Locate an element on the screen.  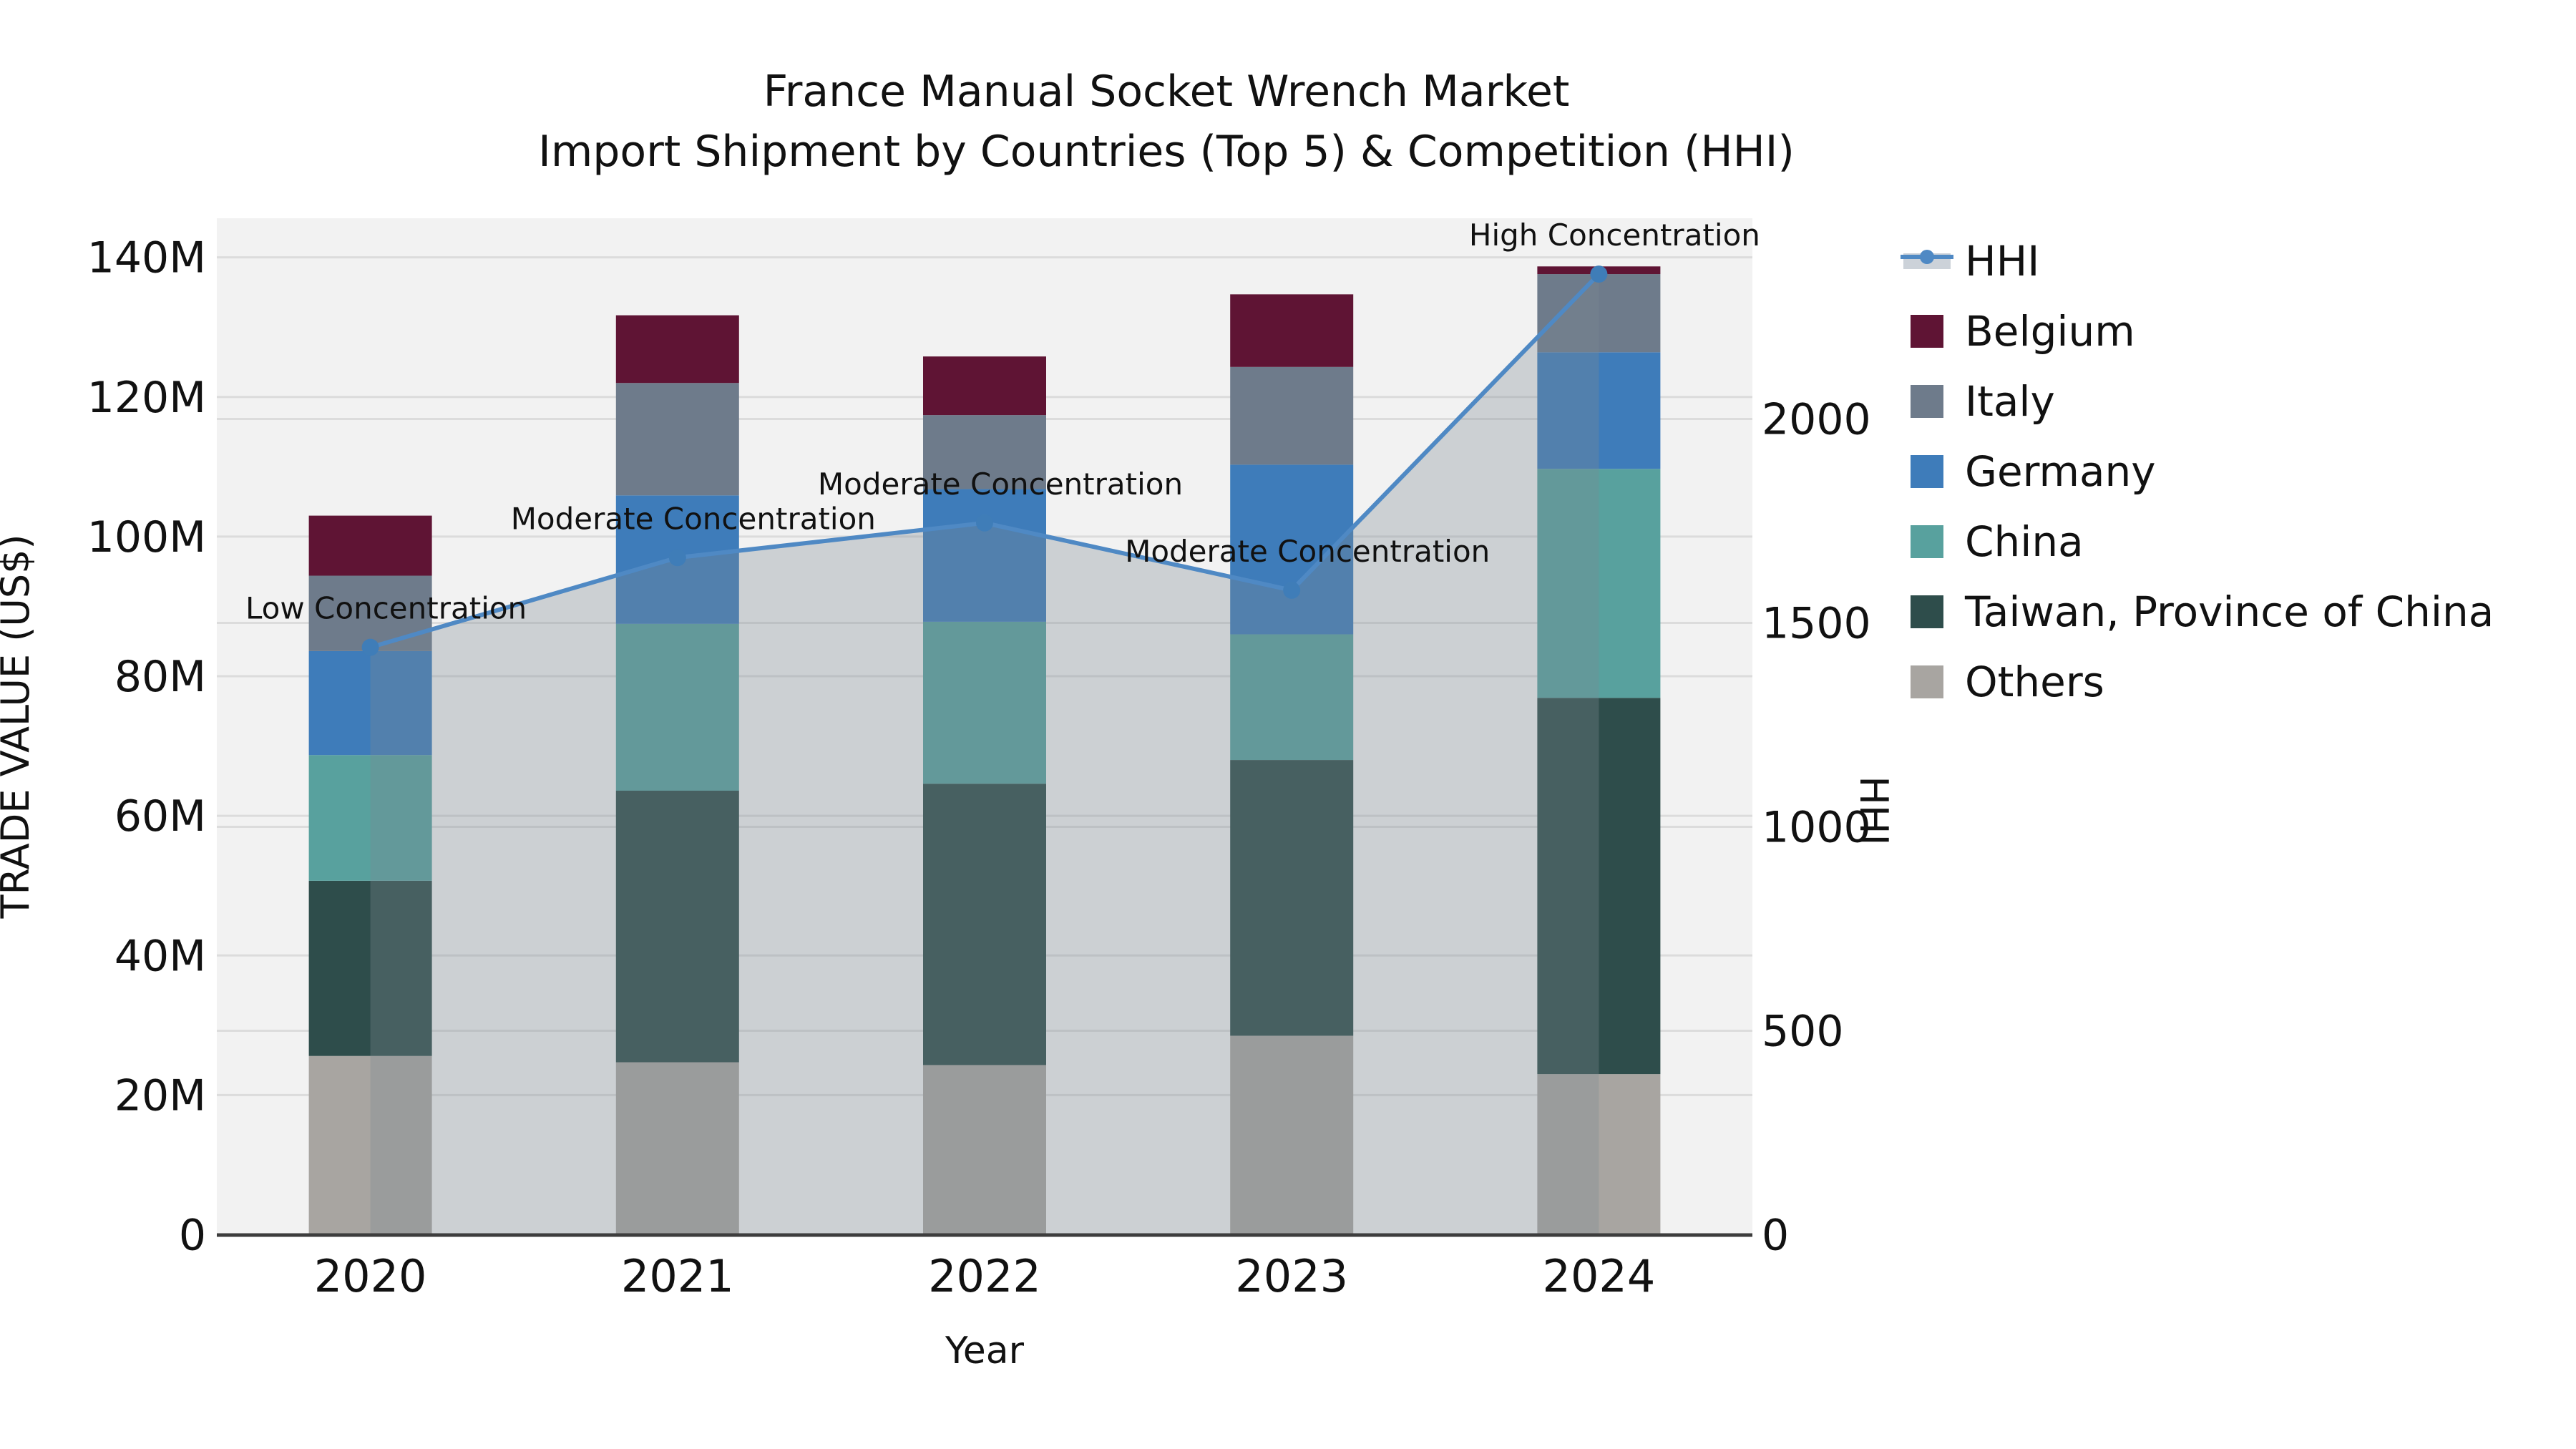
legend-item-others: Others is located at coordinates (2197, 682).